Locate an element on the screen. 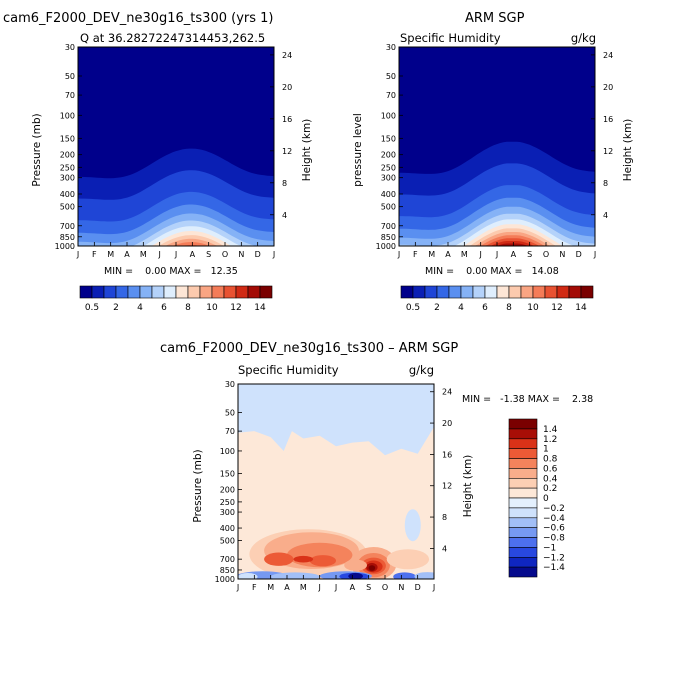  colorbar-label: −1.4 is located at coordinates (554, 568).